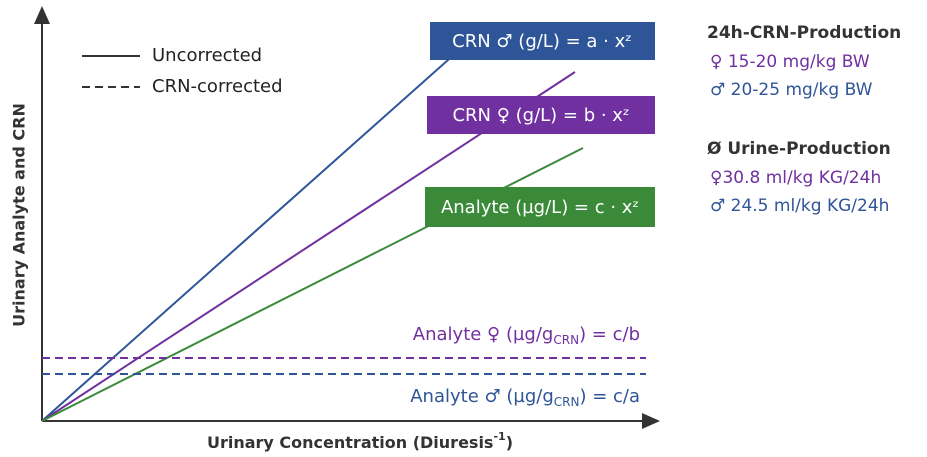 Image resolution: width=927 pixels, height=457 pixels. I want to click on x-axis-label: Urinary Concentration (Diuresis-1), so click(360, 441).